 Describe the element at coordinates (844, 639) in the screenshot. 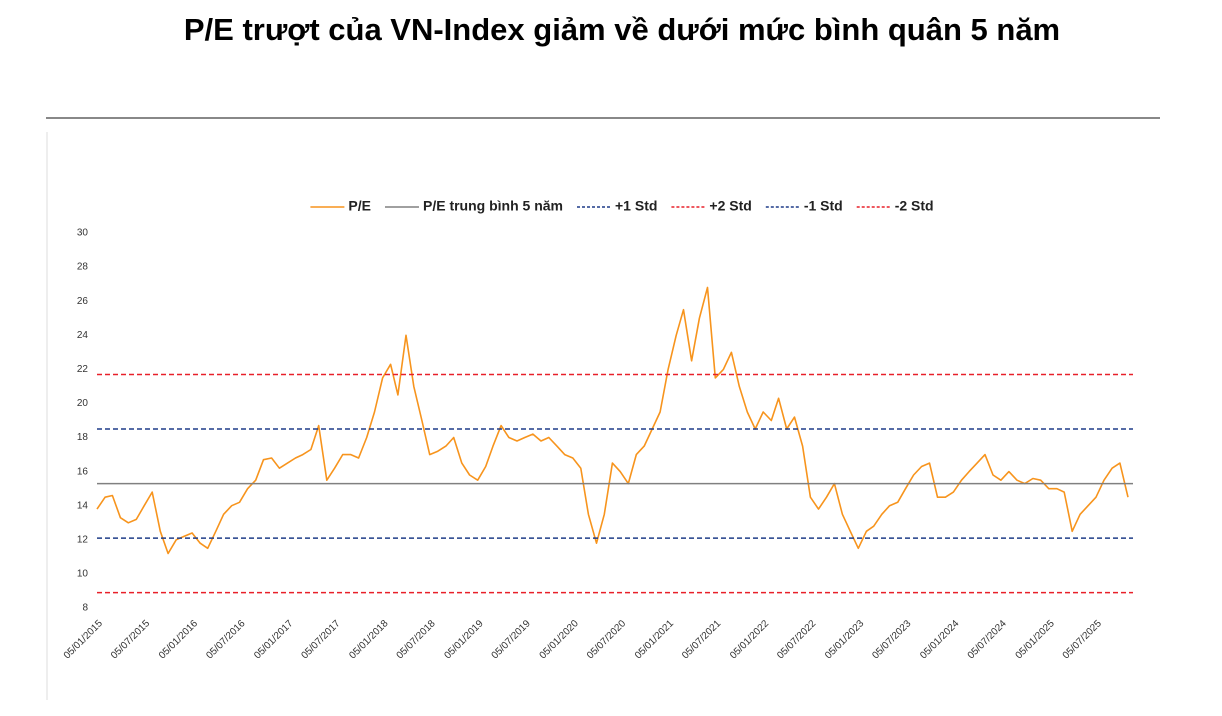

I see `x-tick-label: 05/01/2023` at that location.